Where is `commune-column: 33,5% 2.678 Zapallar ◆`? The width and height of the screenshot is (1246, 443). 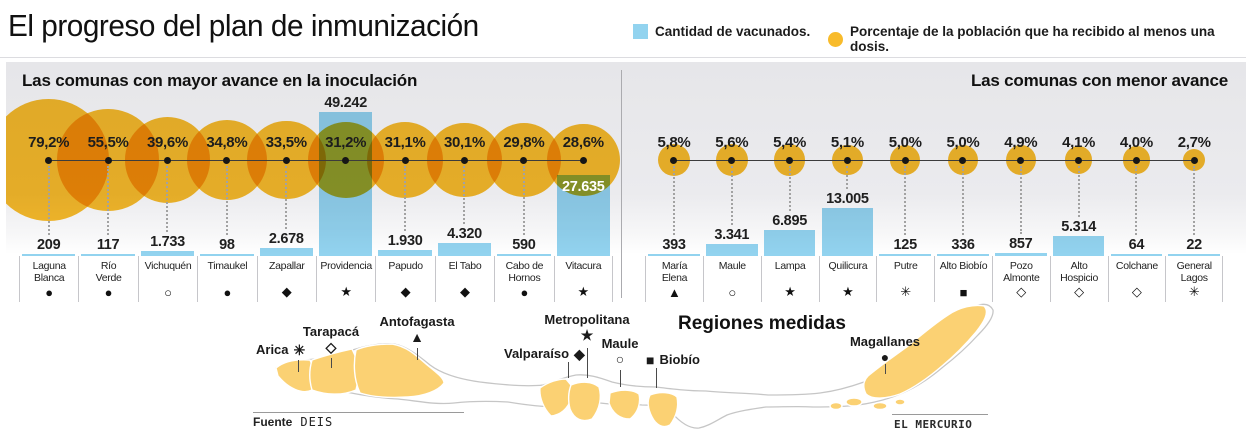
commune-column: 33,5% 2.678 Zapallar ◆ is located at coordinates (286, 182).